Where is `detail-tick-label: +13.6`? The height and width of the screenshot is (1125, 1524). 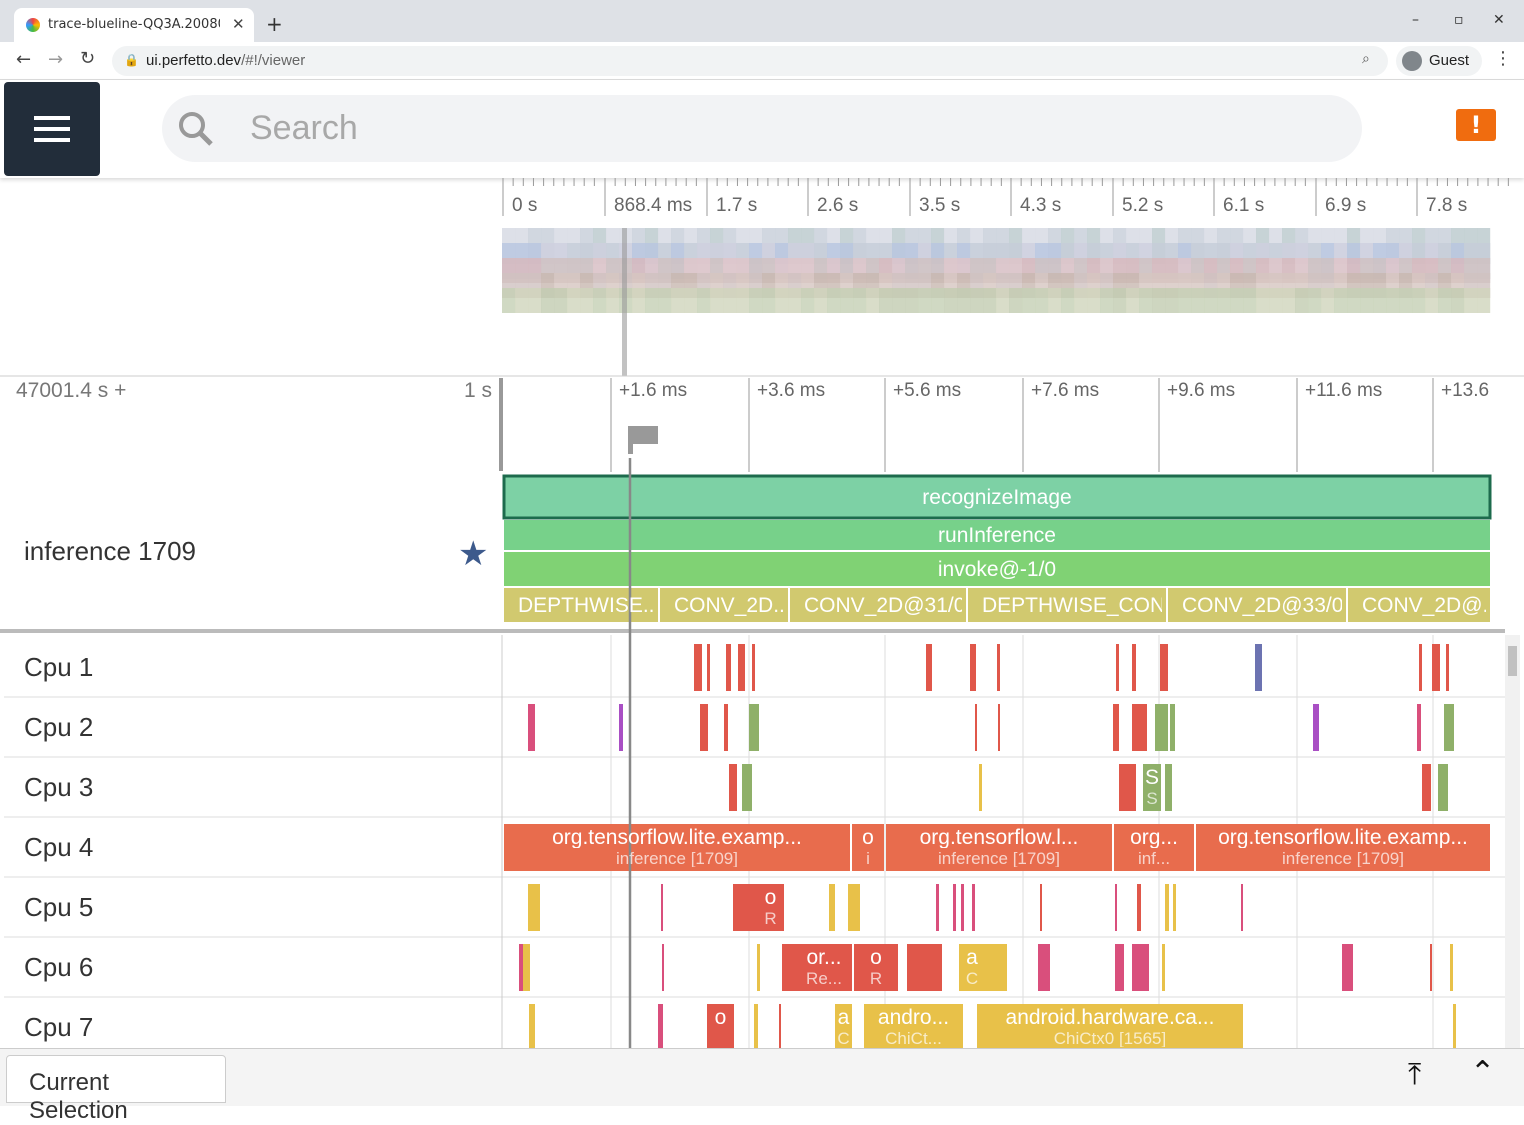 detail-tick-label: +13.6 is located at coordinates (1465, 390).